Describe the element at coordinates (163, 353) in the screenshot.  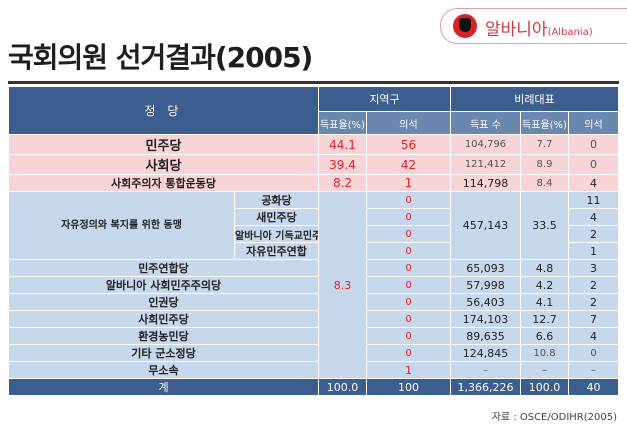
I see `party-name: 기타 군소정당` at that location.